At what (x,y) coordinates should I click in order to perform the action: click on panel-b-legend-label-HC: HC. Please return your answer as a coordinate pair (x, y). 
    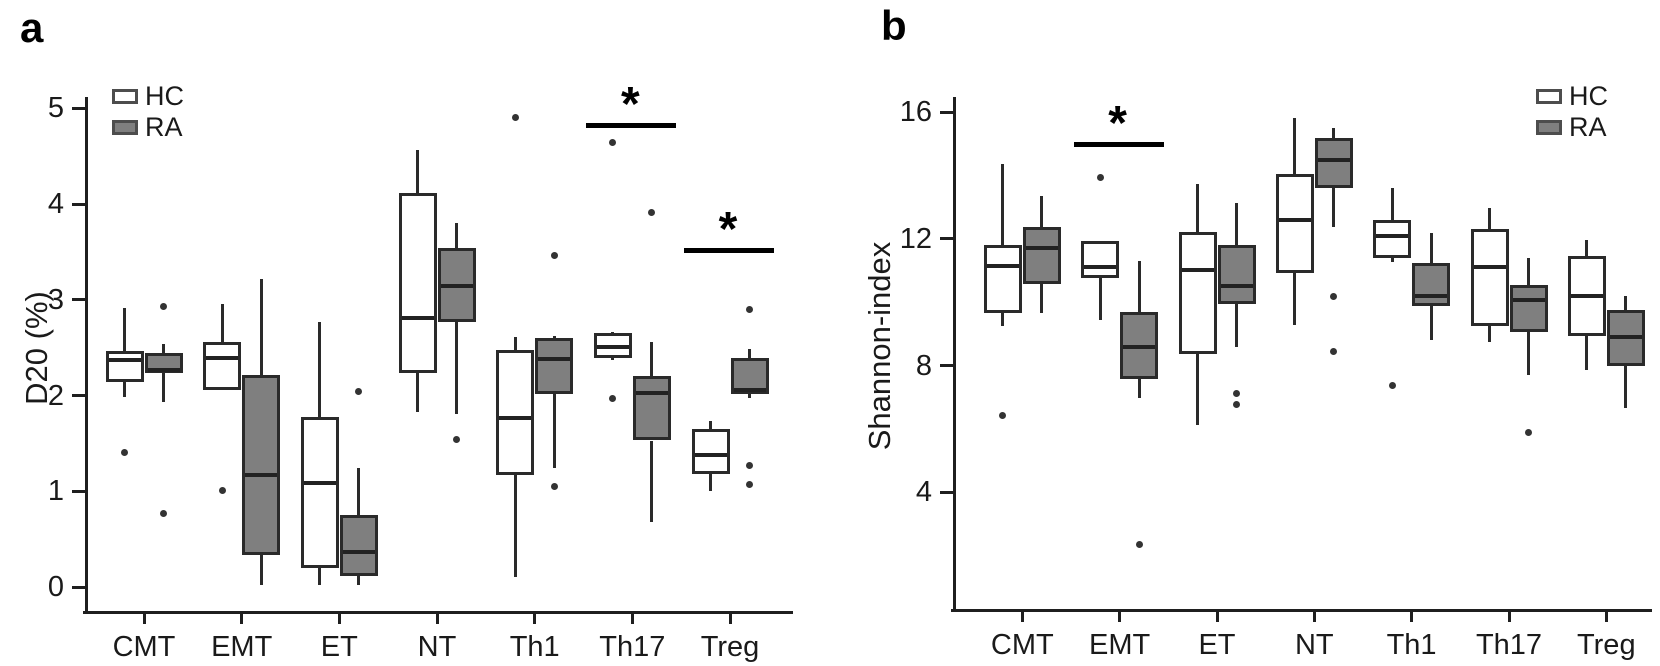
    Looking at the image, I should click on (1588, 96).